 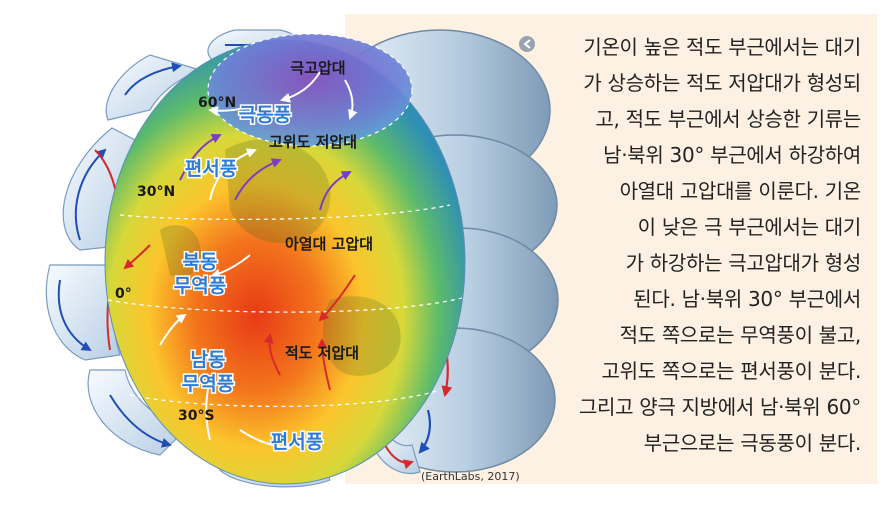 What do you see at coordinates (196, 416) in the screenshot?
I see `label-lat-30s: 30°S` at bounding box center [196, 416].